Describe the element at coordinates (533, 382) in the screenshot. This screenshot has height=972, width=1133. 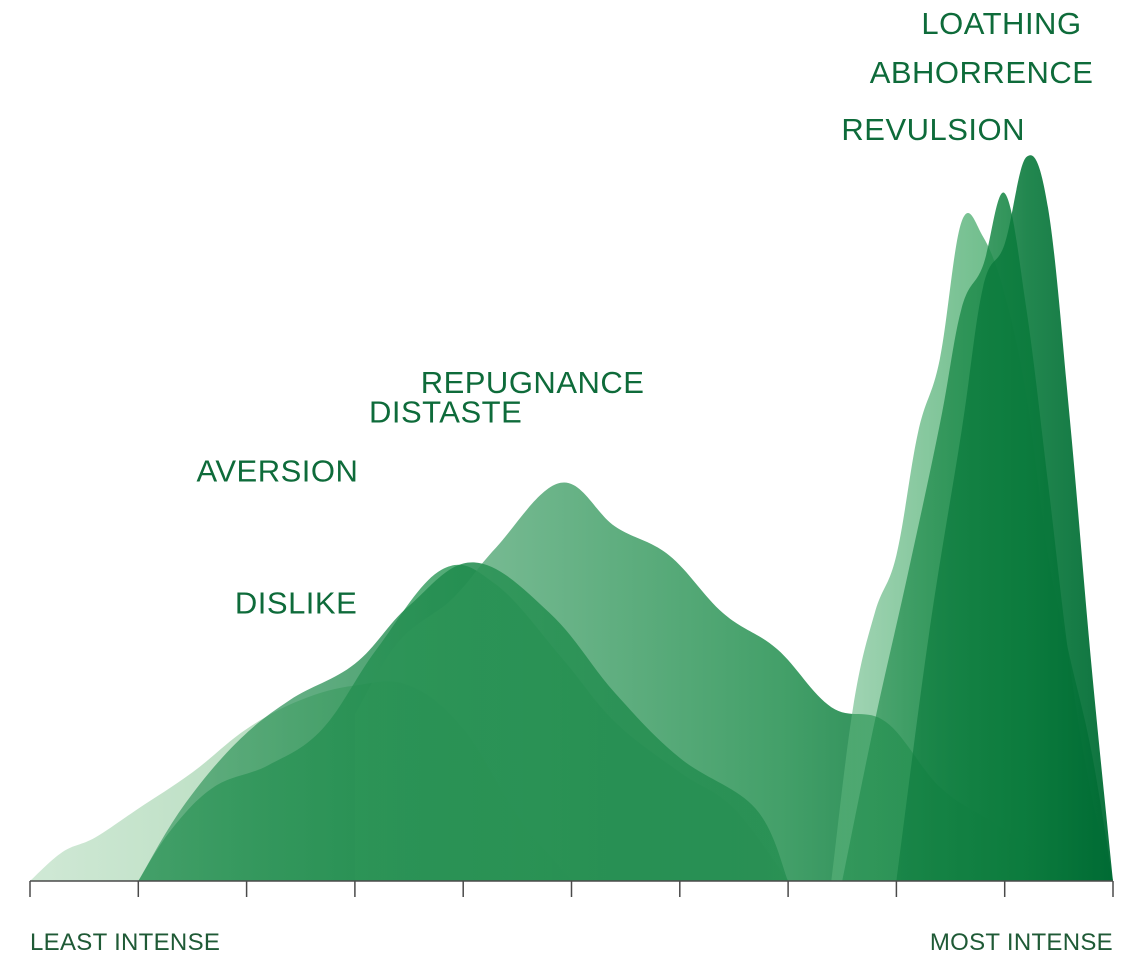
I see `series-label-repugnance: REPUGNANCE` at that location.